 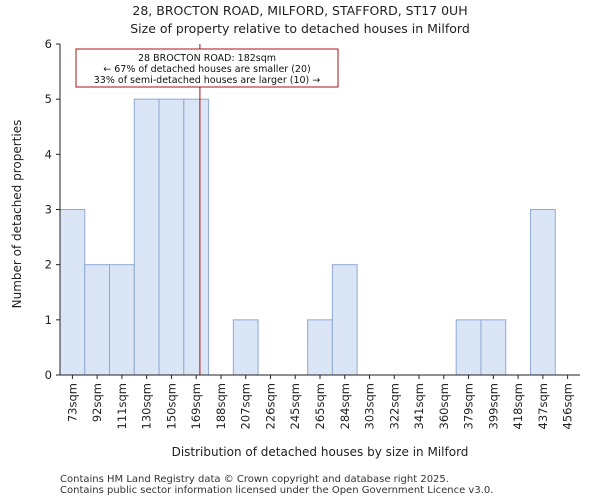 What do you see at coordinates (419, 406) in the screenshot?
I see `x-tick-label: 341sqm` at bounding box center [419, 406].